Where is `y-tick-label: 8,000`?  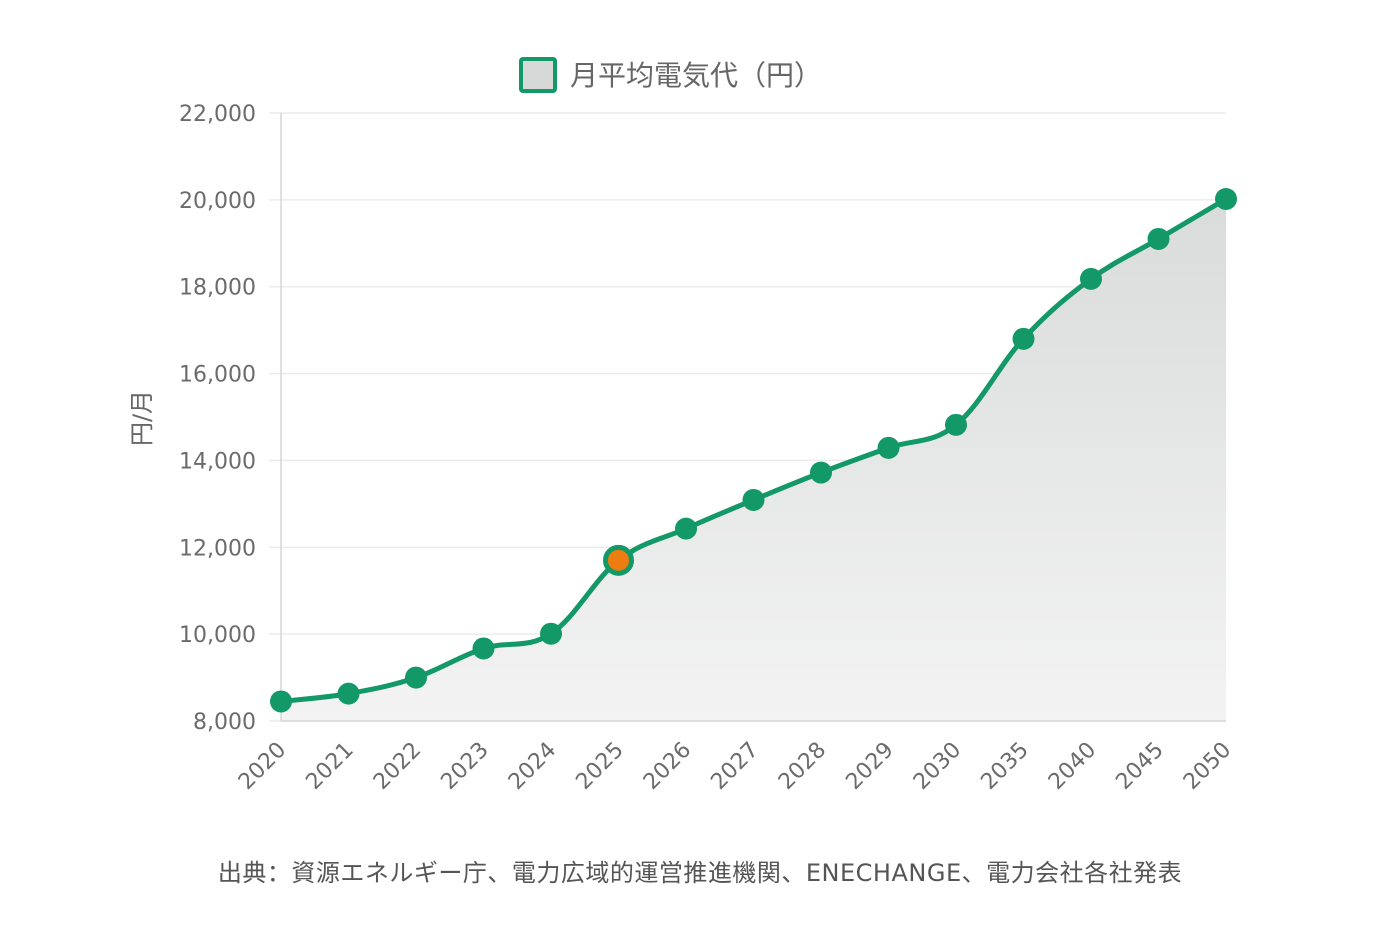 y-tick-label: 8,000 is located at coordinates (224, 722).